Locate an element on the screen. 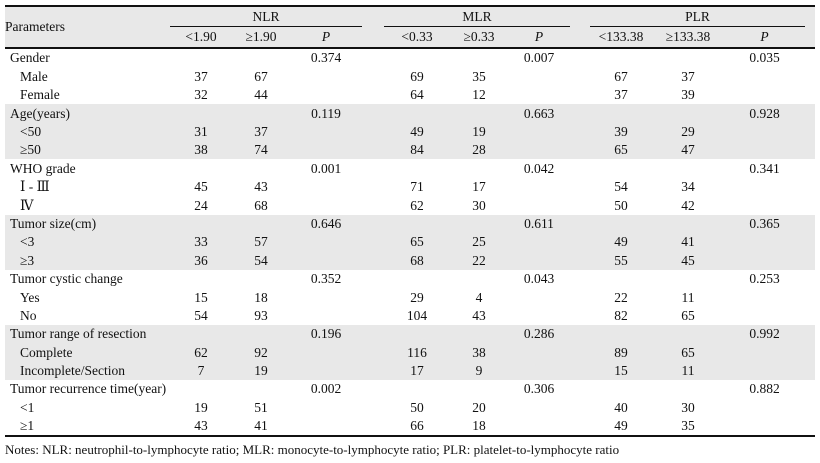 This screenshot has width=820, height=463. cell: 41 is located at coordinates (261, 426).